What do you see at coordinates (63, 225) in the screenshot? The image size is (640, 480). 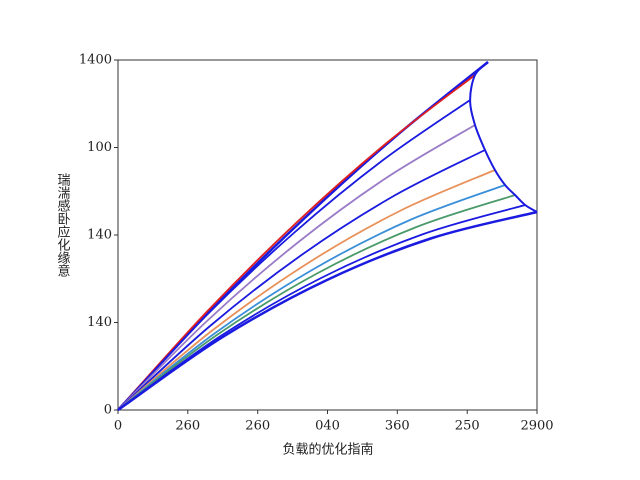 I see `y-axis-label: 瑞湍感卧应化缘意` at bounding box center [63, 225].